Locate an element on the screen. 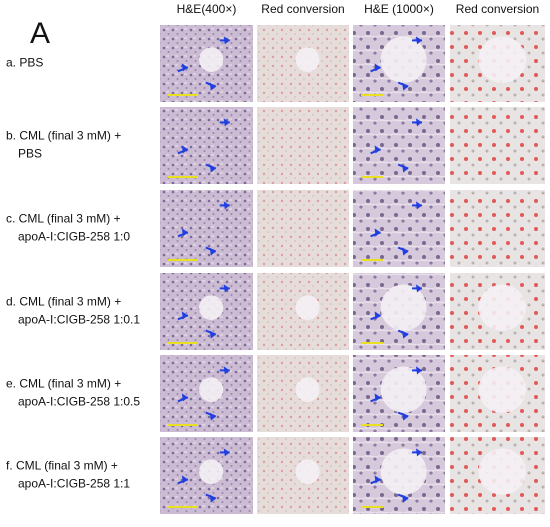 Image resolution: width=550 pixels, height=527 pixels. row-label: e. CML (final 3 mM) + is located at coordinates (63, 384).